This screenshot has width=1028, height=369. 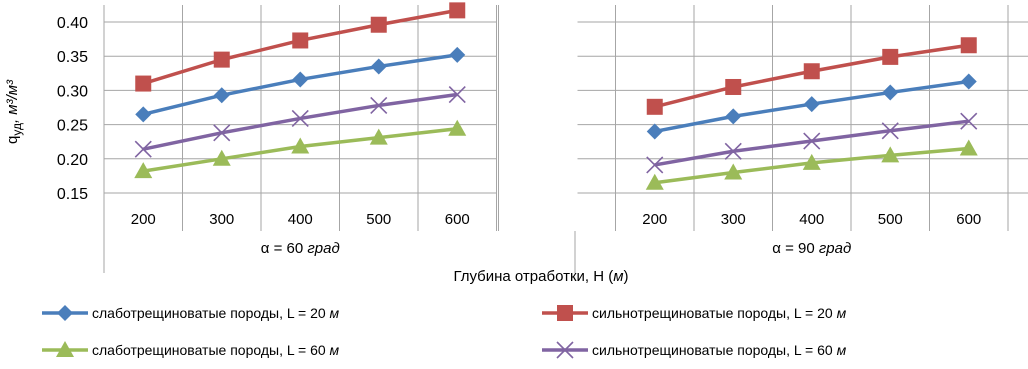 What do you see at coordinates (72, 194) in the screenshot?
I see `y-tick-label: 0.15` at bounding box center [72, 194].